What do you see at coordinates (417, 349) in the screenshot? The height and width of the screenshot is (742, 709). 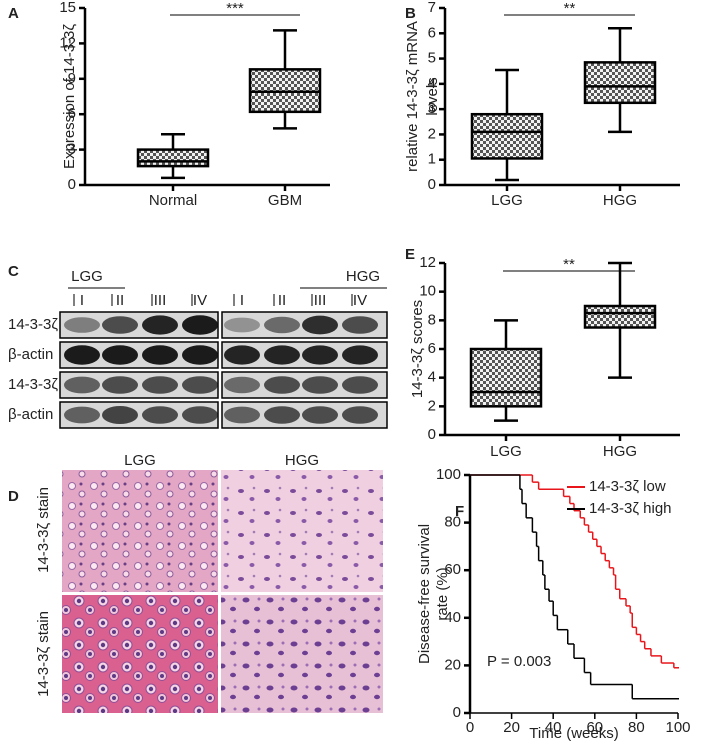 I see `y-axis-label: 14-3-3ζ scores` at bounding box center [417, 349].